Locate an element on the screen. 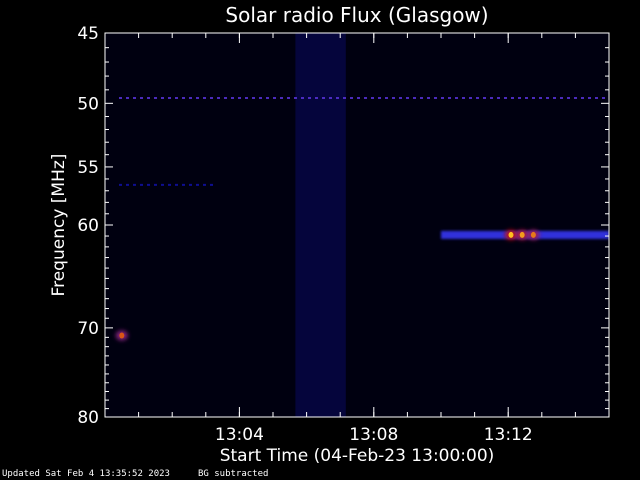 Image resolution: width=640 pixels, height=480 pixels. y-tick-label: 60 is located at coordinates (88, 226).